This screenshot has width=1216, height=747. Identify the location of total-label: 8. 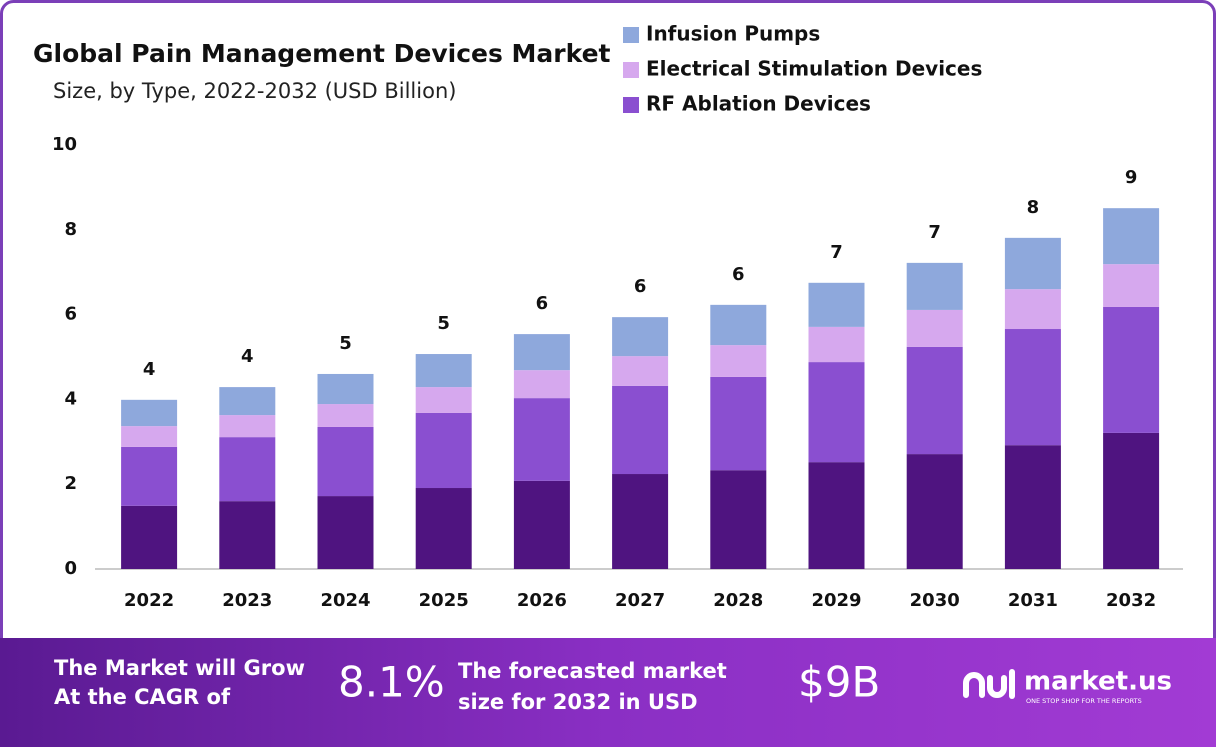
(1033, 207).